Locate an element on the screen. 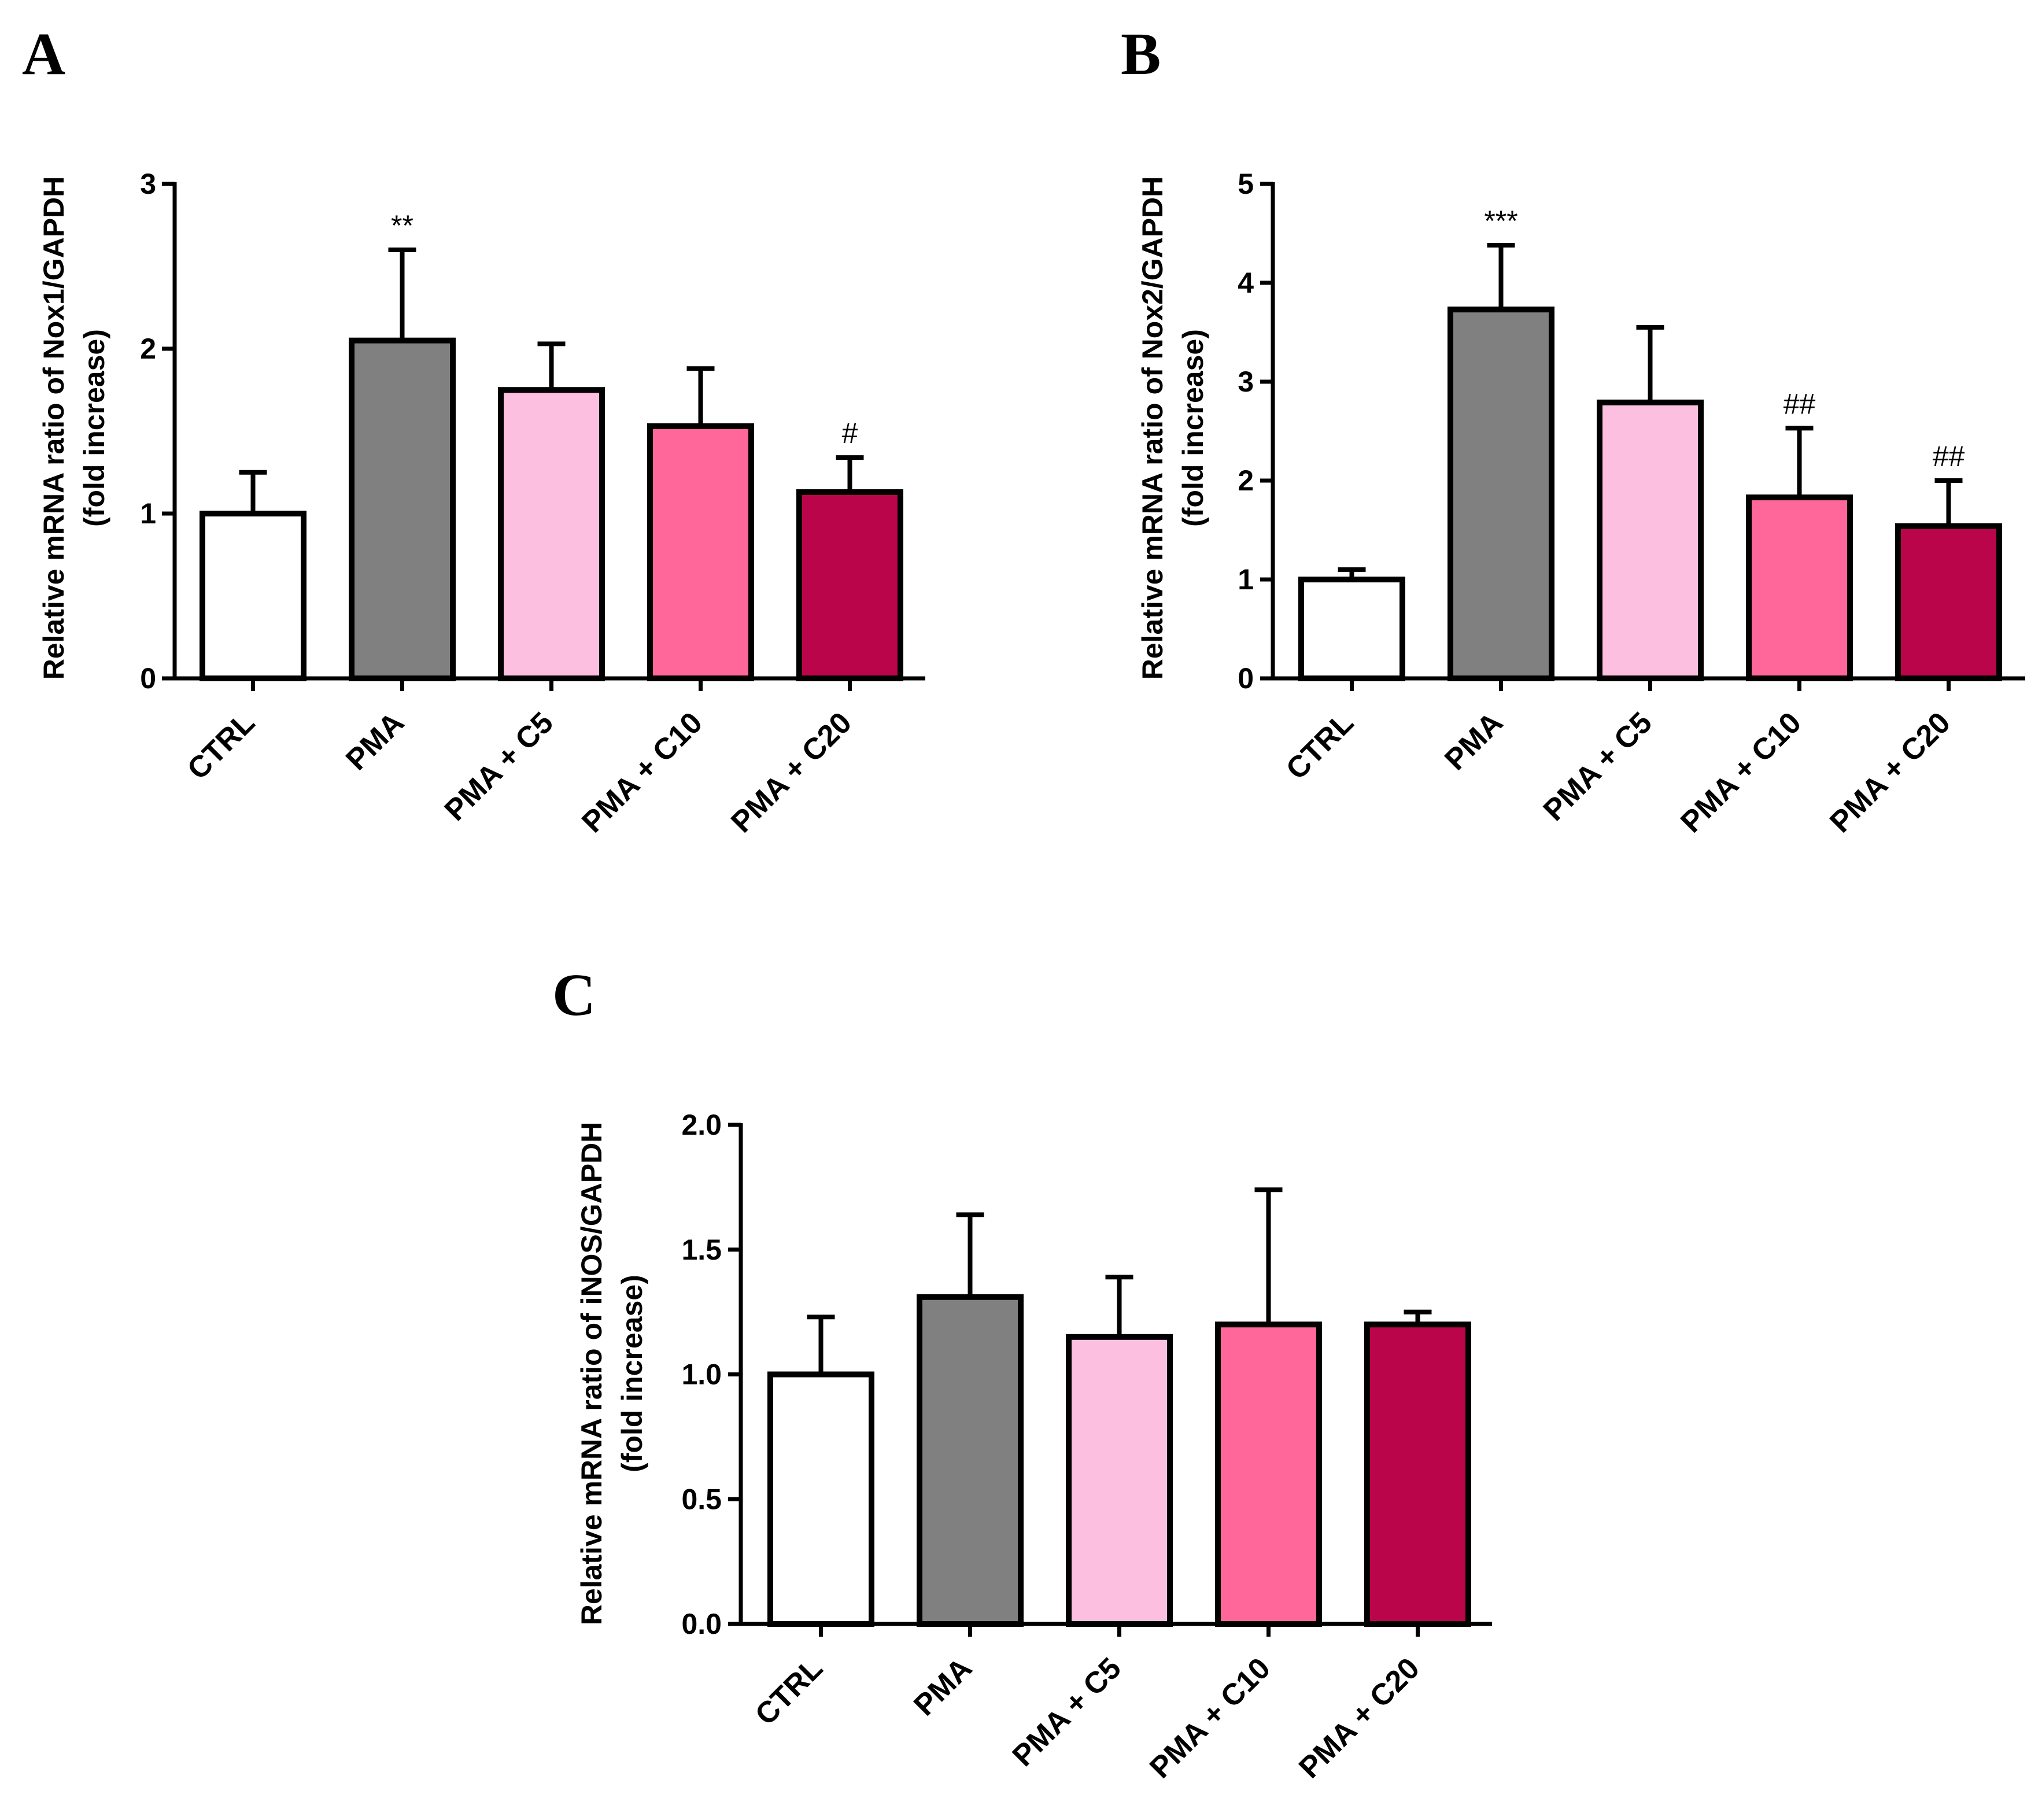 The width and height of the screenshot is (2042, 1820). panel-c-y-tick-label: 0.5 is located at coordinates (701, 1499).